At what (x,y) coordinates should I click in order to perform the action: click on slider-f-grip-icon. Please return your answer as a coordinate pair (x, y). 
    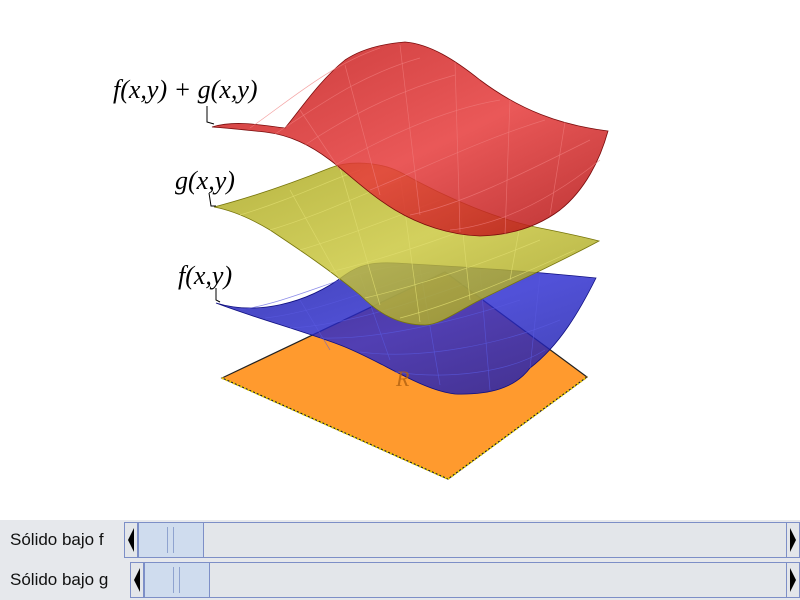
    Looking at the image, I should click on (170, 540).